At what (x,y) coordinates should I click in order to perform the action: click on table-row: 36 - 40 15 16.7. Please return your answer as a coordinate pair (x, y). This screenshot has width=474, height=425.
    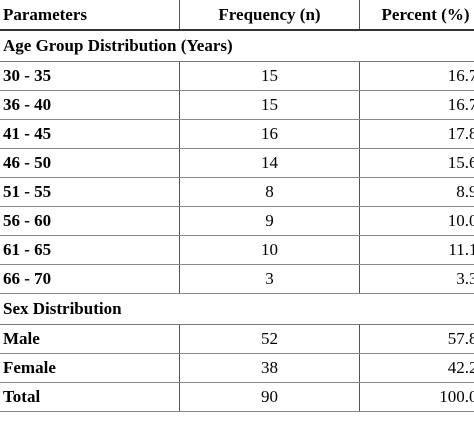
    Looking at the image, I should click on (237, 105).